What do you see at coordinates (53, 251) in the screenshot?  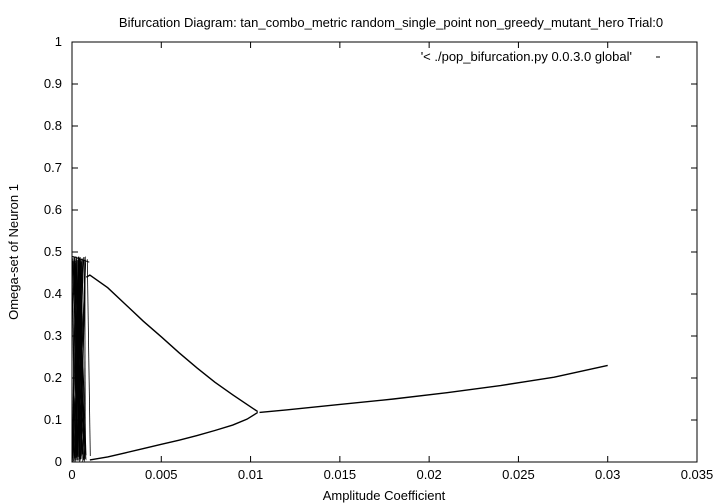 I see `y-tick-label: 0.5` at bounding box center [53, 251].